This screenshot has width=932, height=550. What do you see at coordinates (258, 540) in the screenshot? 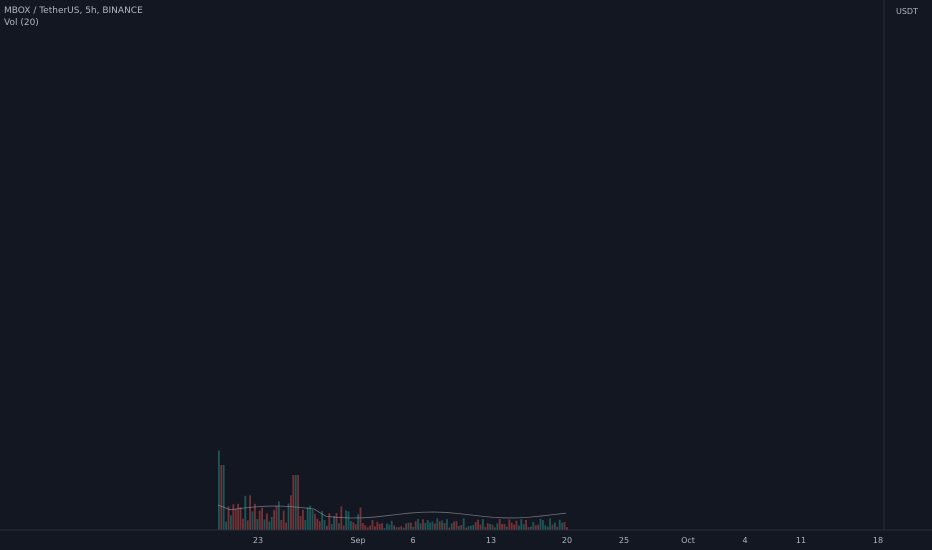
I see `time-tick-label: 23` at bounding box center [258, 540].